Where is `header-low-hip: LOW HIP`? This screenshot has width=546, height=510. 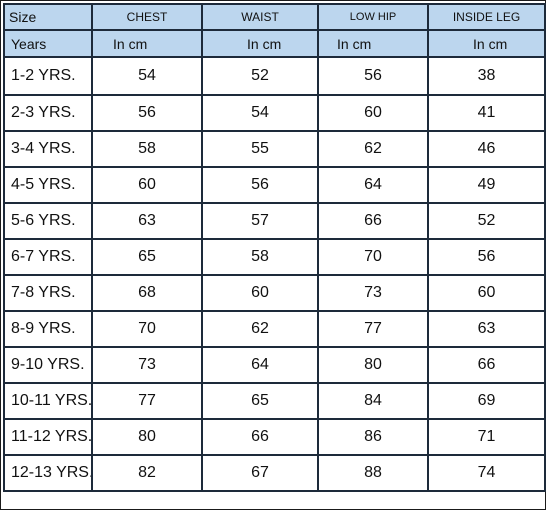
header-low-hip: LOW HIP is located at coordinates (373, 17).